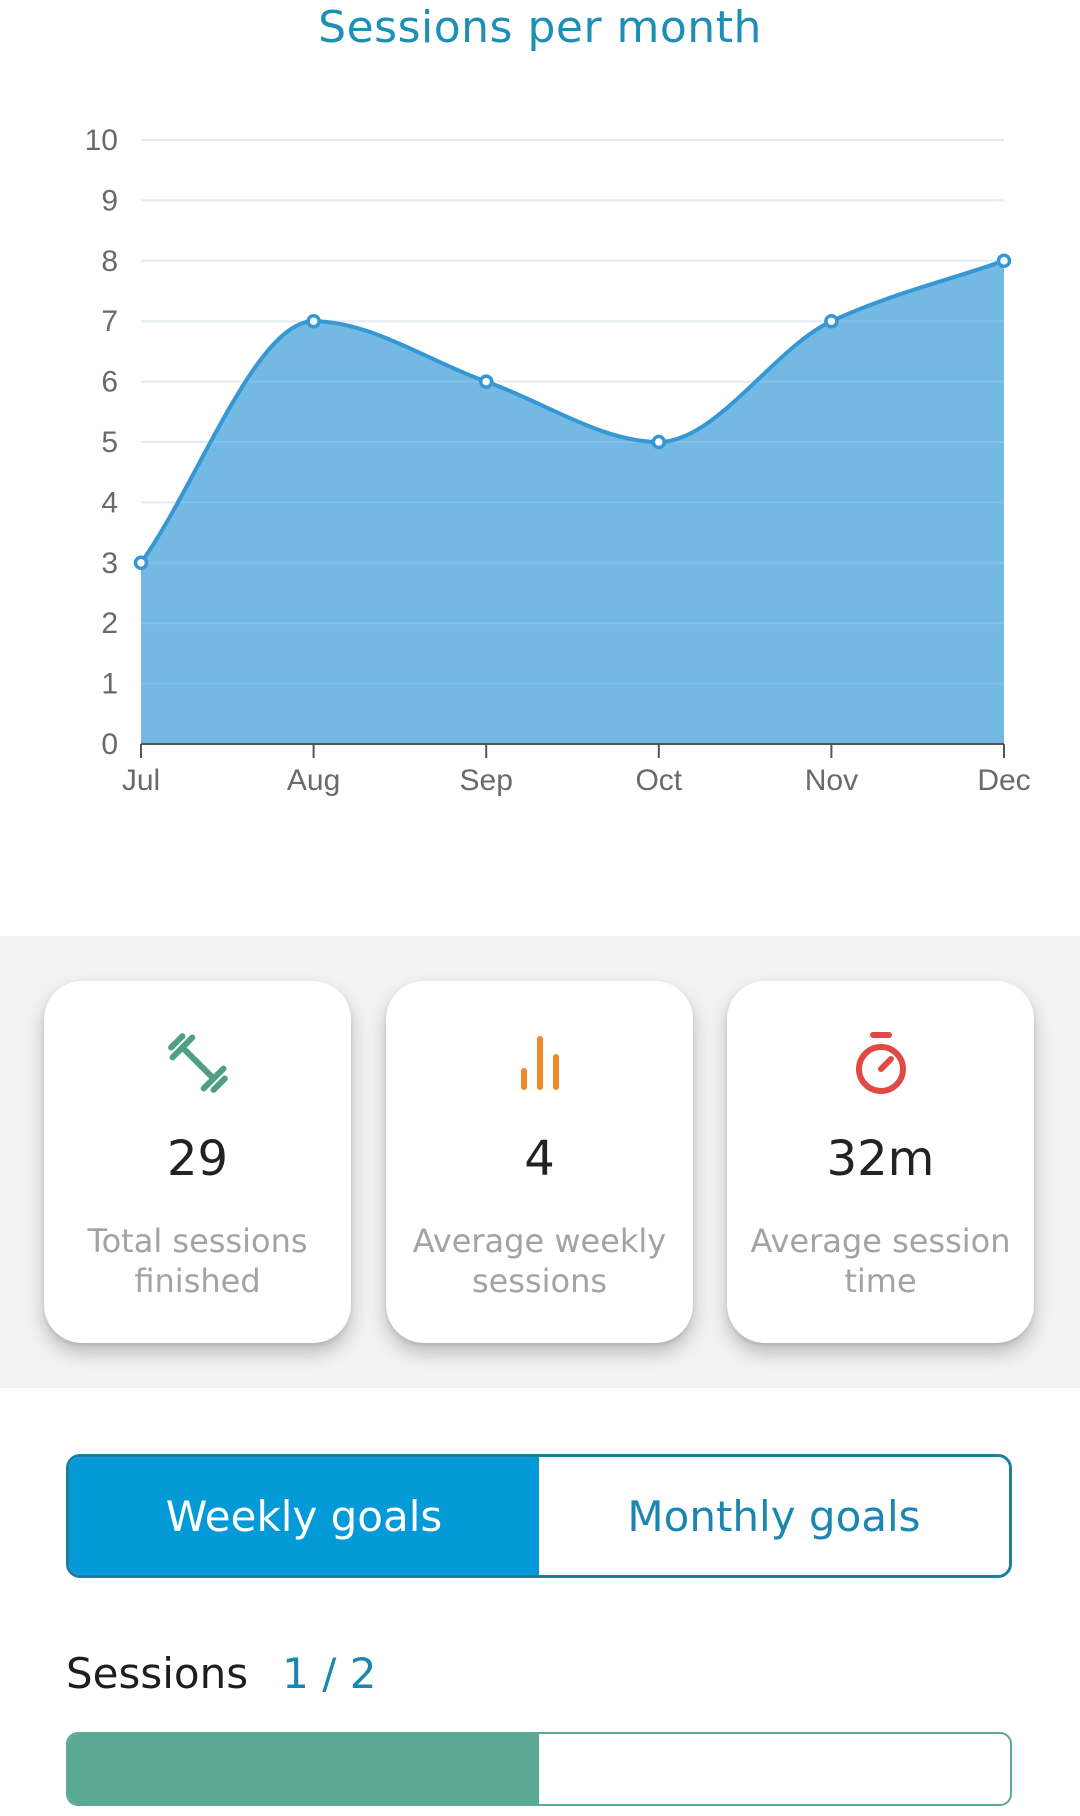 The height and width of the screenshot is (1816, 1080). Describe the element at coordinates (539, 1063) in the screenshot. I see `bar-chart-icon` at that location.